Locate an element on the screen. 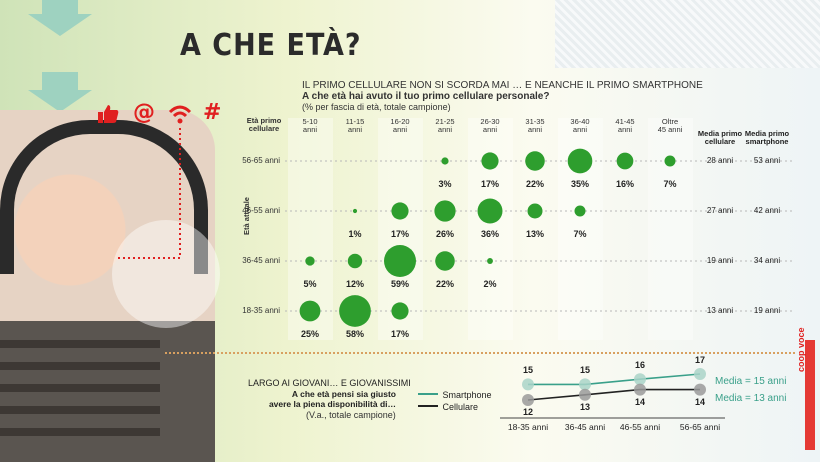  media-smartphone-value: 34 anni is located at coordinates (767, 260).